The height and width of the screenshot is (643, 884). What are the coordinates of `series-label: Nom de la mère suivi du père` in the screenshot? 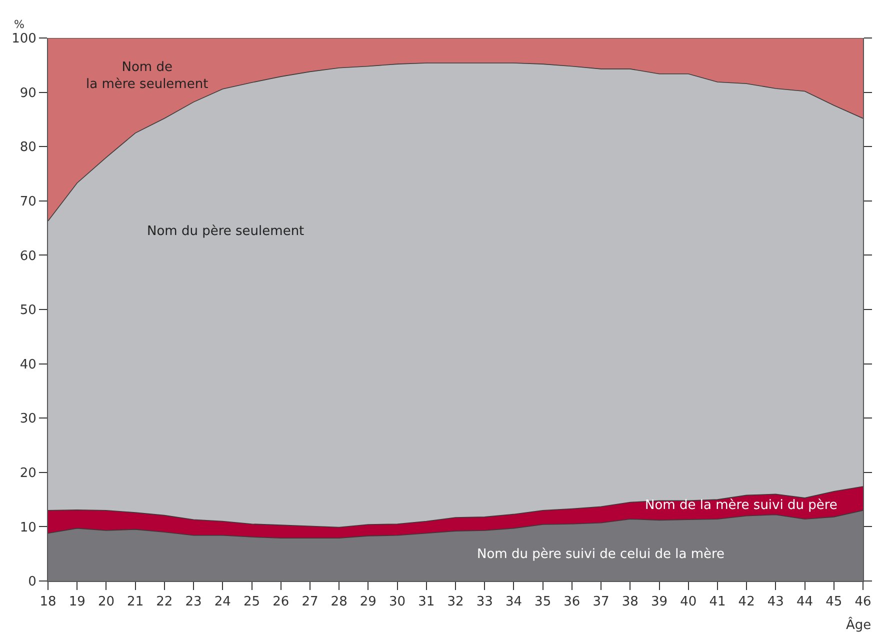 It's located at (741, 505).